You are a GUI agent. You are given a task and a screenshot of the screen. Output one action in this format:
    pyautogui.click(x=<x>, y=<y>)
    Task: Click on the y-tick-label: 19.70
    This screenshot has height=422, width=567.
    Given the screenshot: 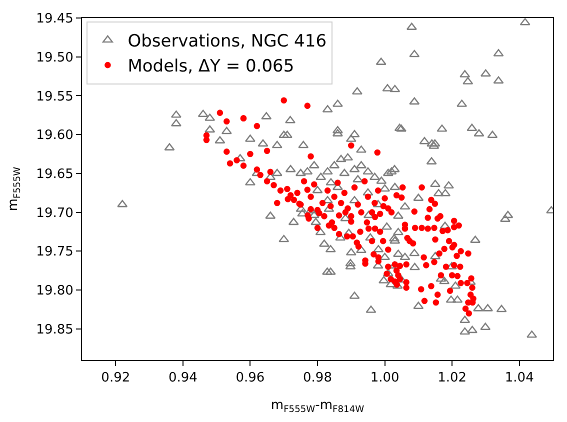 What is the action you would take?
    pyautogui.click(x=55, y=213)
    